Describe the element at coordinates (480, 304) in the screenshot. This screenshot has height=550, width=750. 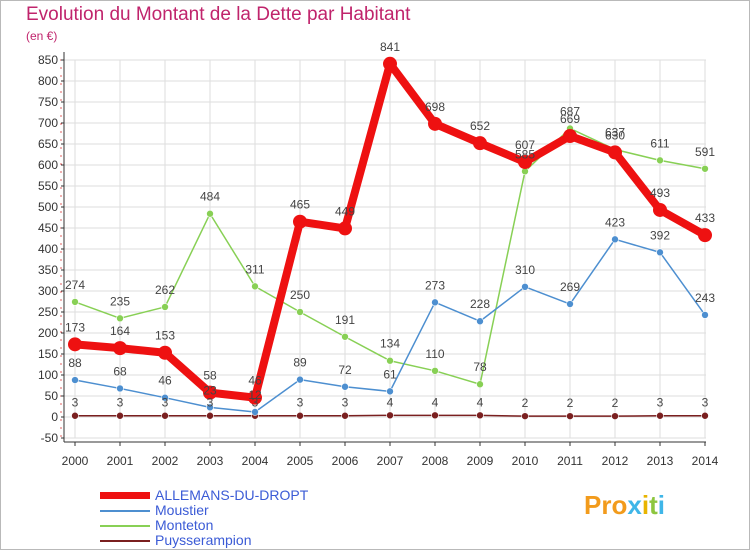
I see `data-label: 228` at that location.